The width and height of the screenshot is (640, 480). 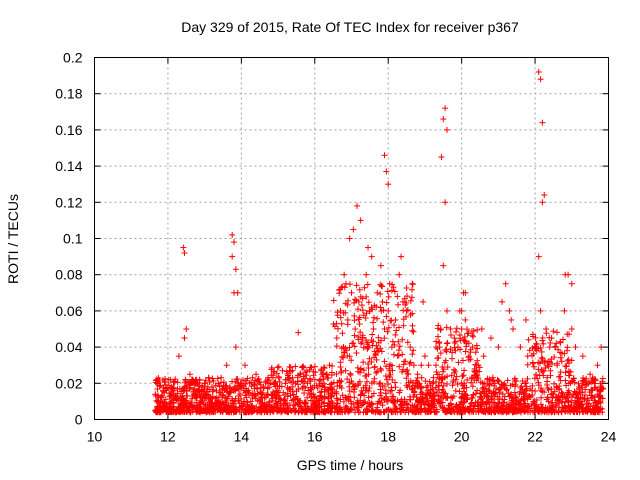 What do you see at coordinates (535, 437) in the screenshot?
I see `x-tick-label: 22` at bounding box center [535, 437].